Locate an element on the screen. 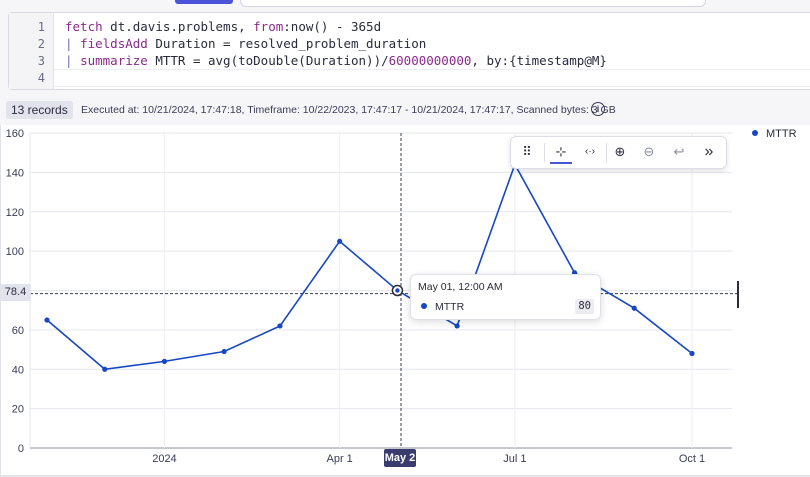 This screenshot has height=477, width=810. chart-legend: MTTR is located at coordinates (774, 134).